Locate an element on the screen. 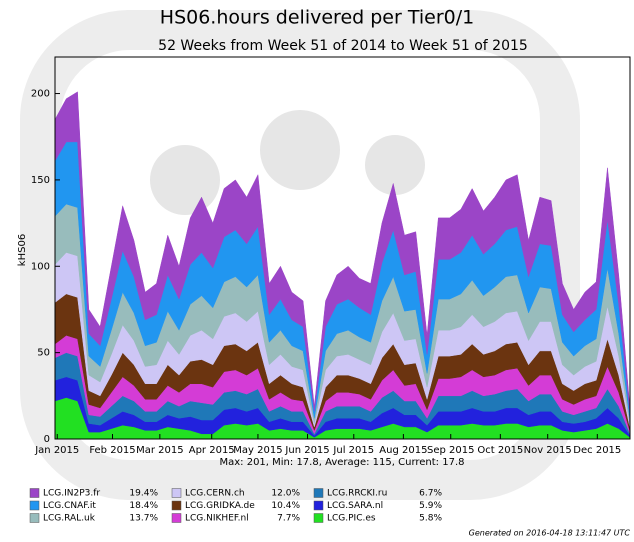 This screenshot has height=542, width=634. legend-share: 13.7% is located at coordinates (143, 519).